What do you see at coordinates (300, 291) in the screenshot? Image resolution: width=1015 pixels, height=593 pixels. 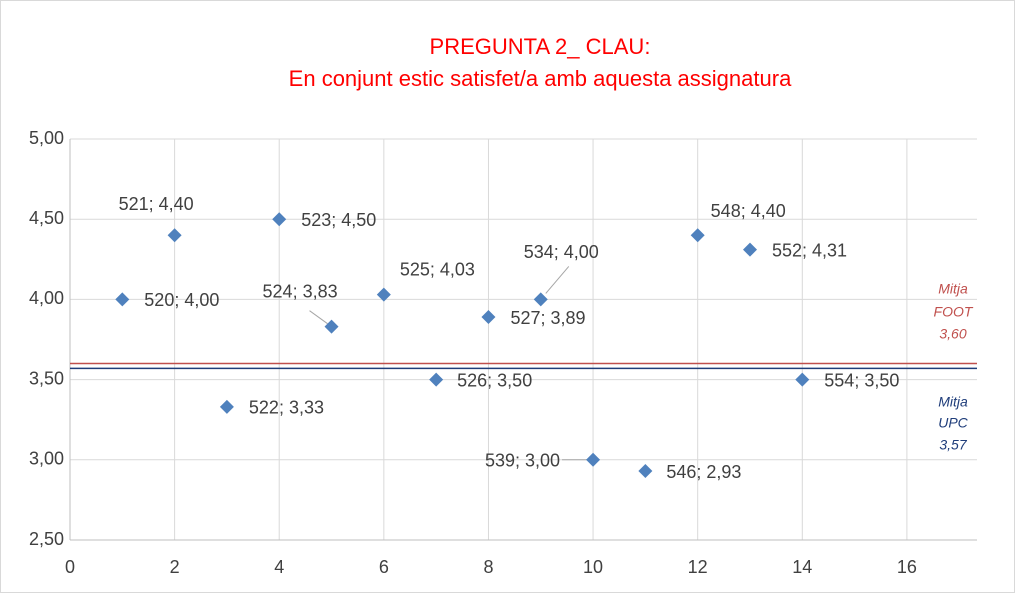 I see `data-label: 524; 3,83` at bounding box center [300, 291].